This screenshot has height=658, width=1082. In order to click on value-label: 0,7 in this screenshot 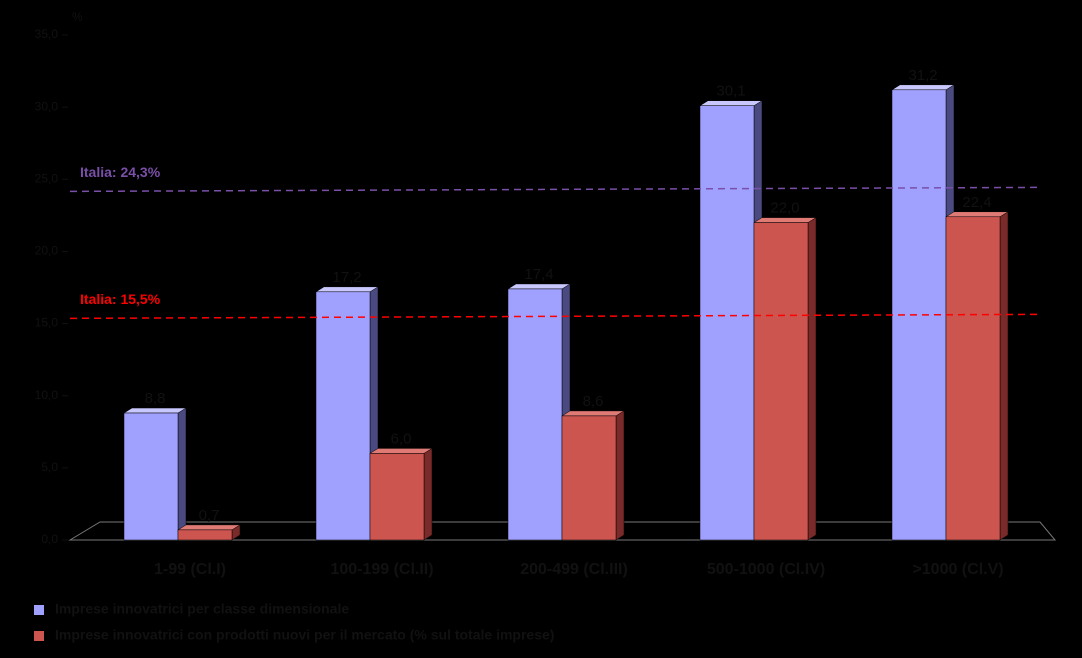, I will do `click(209, 515)`.